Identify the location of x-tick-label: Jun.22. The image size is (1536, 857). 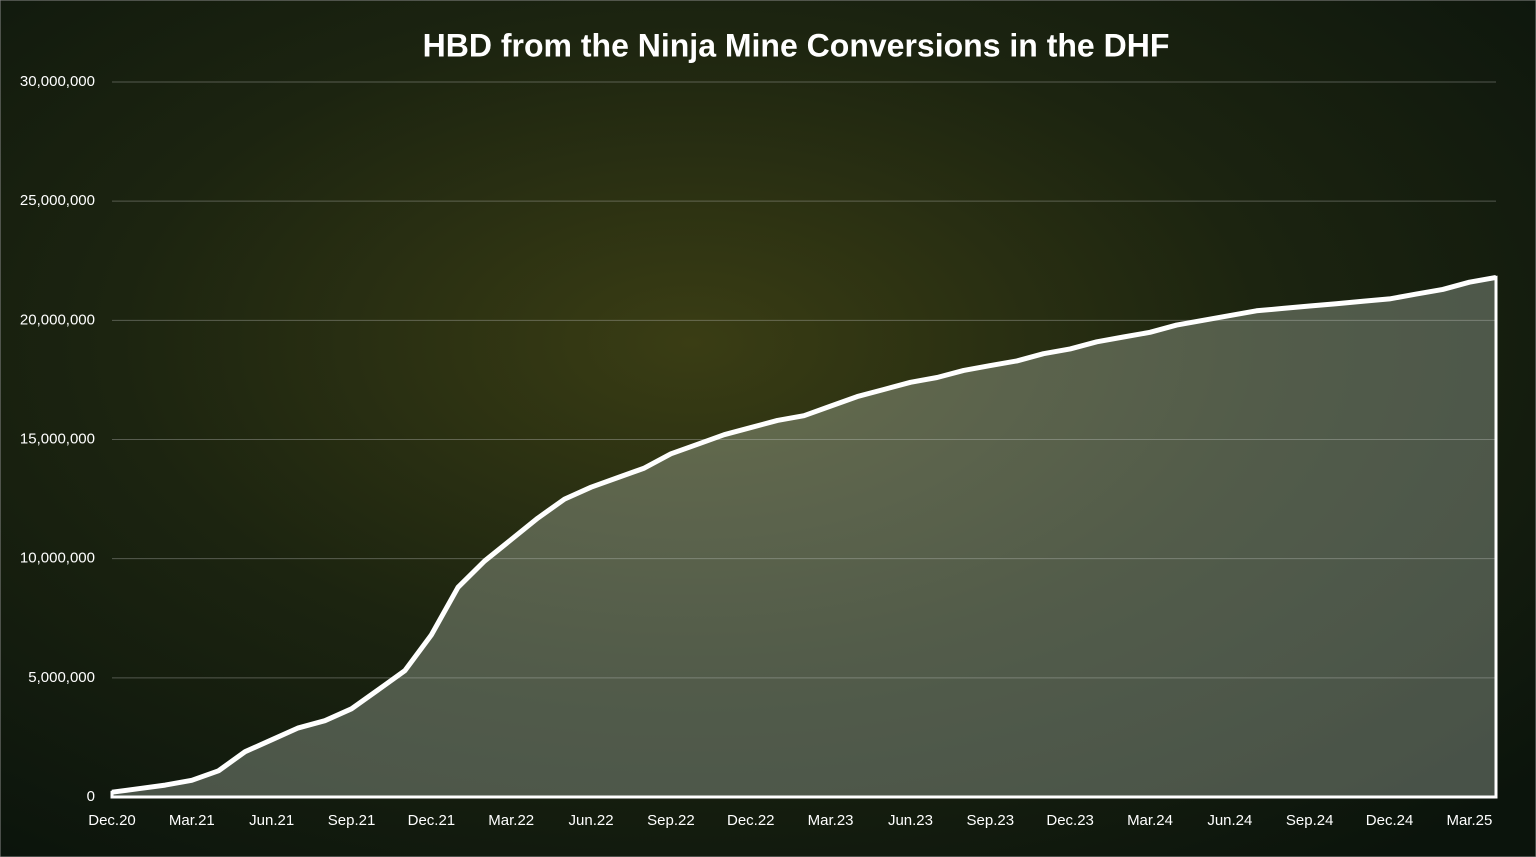
(591, 820).